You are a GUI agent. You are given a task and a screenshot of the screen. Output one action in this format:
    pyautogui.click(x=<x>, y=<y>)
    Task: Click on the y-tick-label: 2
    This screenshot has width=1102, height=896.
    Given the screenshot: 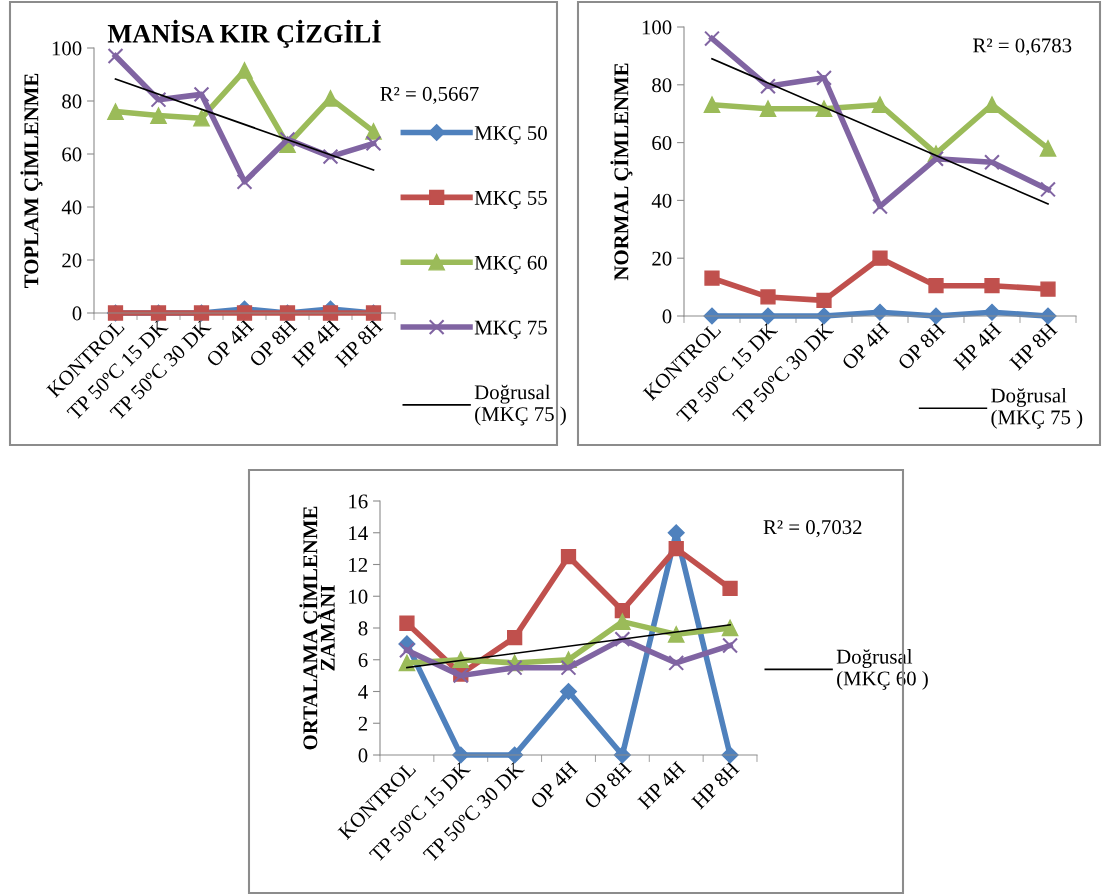 What is the action you would take?
    pyautogui.click(x=363, y=723)
    